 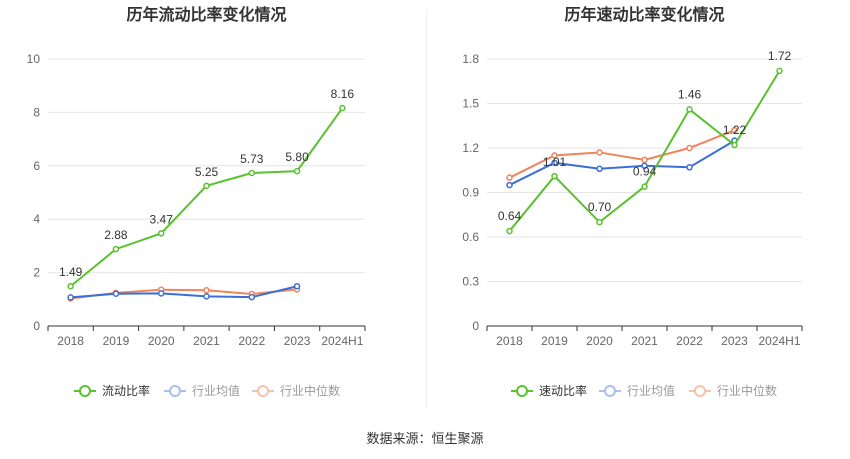 What do you see at coordinates (470, 148) in the screenshot?
I see `y-tick-label: 1.2` at bounding box center [470, 148].